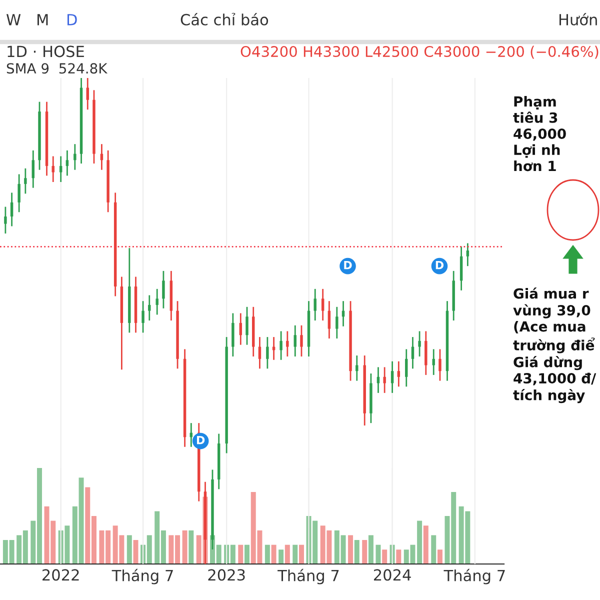 This screenshot has width=600, height=600. Describe the element at coordinates (539, 134) in the screenshot. I see `text: Phạm tiêu 3 46,000 Lợi nh hơn 1` at that location.